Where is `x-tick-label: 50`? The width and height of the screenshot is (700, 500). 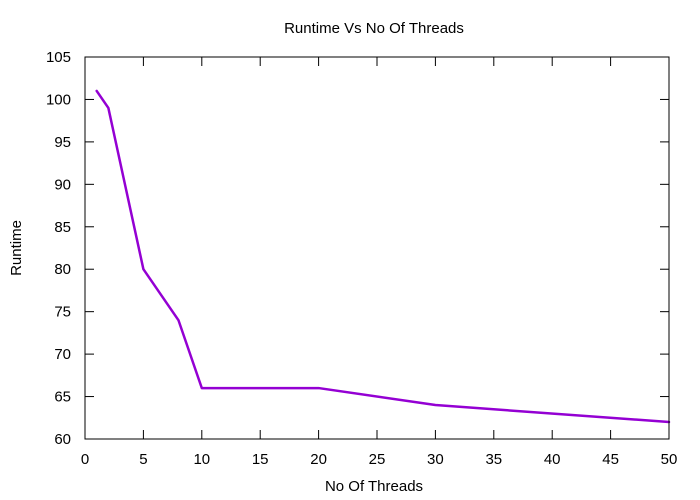
x-tick-label: 50 is located at coordinates (669, 459).